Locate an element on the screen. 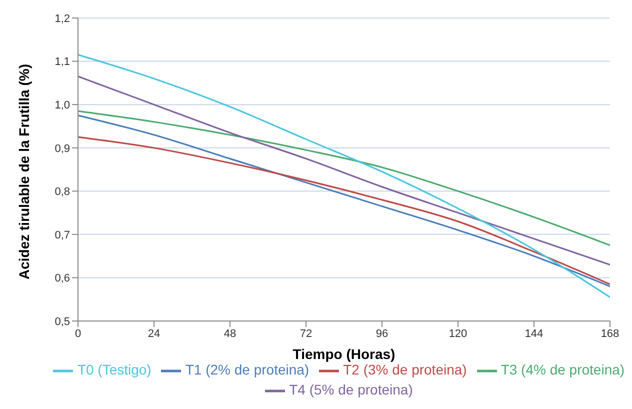 The height and width of the screenshot is (409, 632). legend-label: T1 (2% de proteina) is located at coordinates (247, 370).